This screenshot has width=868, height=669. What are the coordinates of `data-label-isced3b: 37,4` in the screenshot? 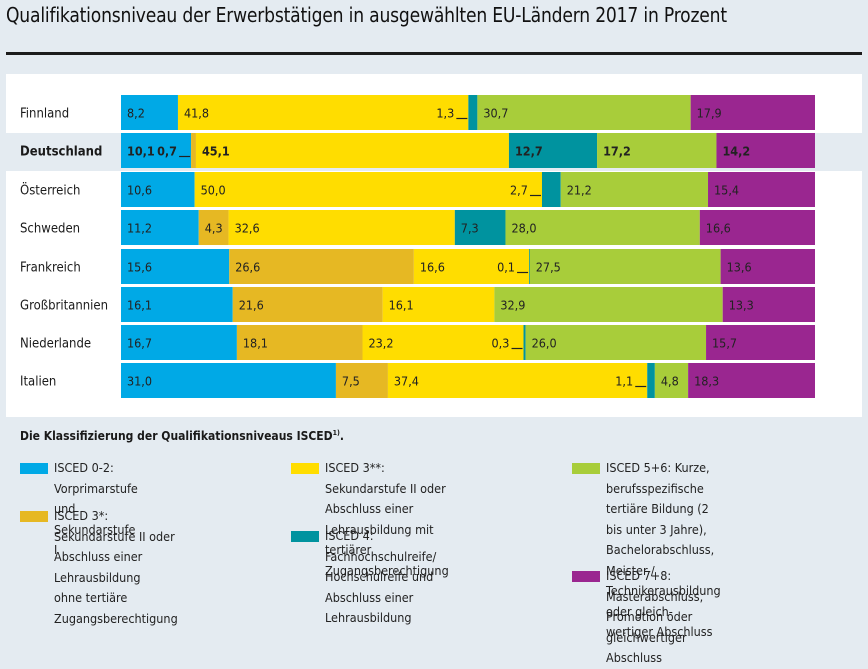 It's located at (406, 381).